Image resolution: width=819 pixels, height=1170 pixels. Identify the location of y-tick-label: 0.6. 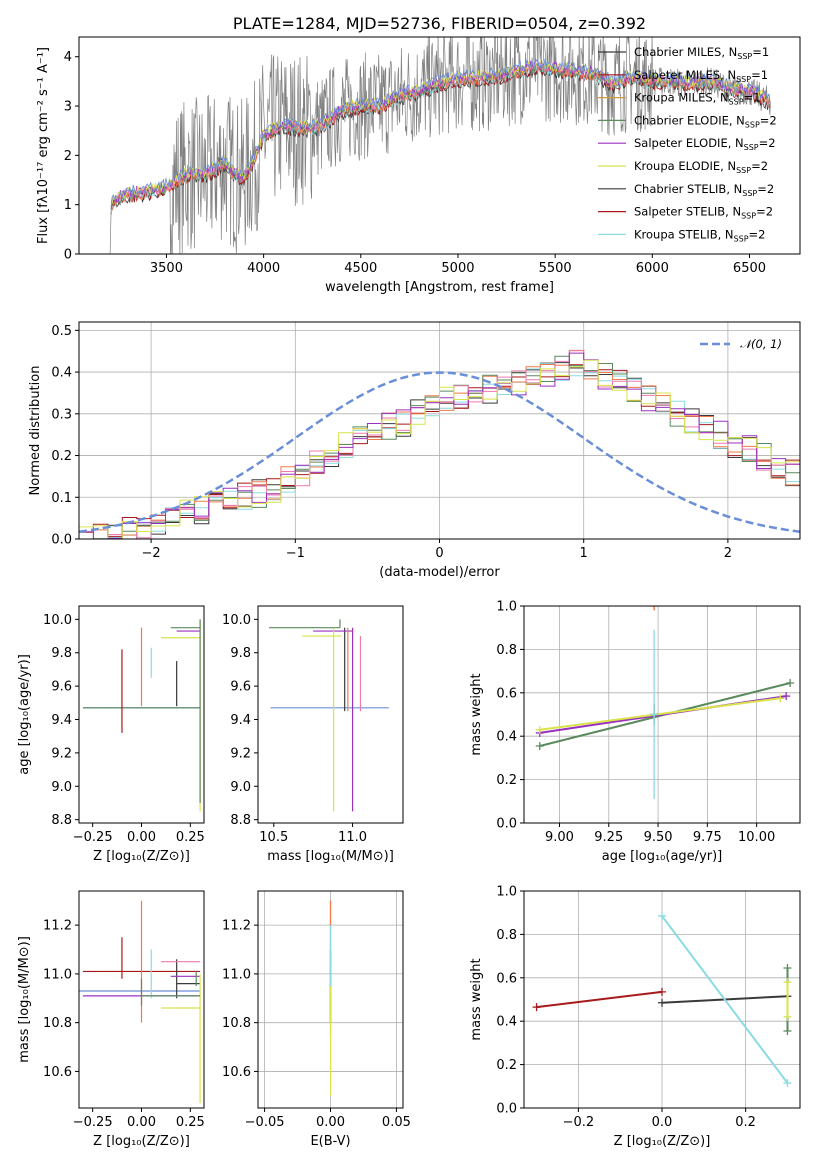
(506, 693).